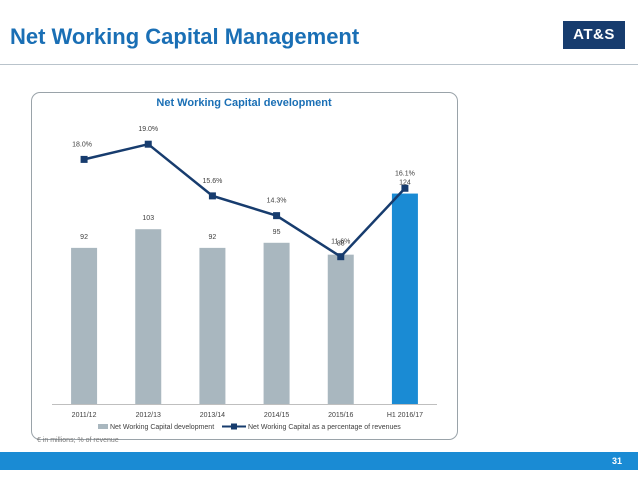 Image resolution: width=638 pixels, height=479 pixels. I want to click on x-tick-label-1: 2012/13, so click(148, 415).